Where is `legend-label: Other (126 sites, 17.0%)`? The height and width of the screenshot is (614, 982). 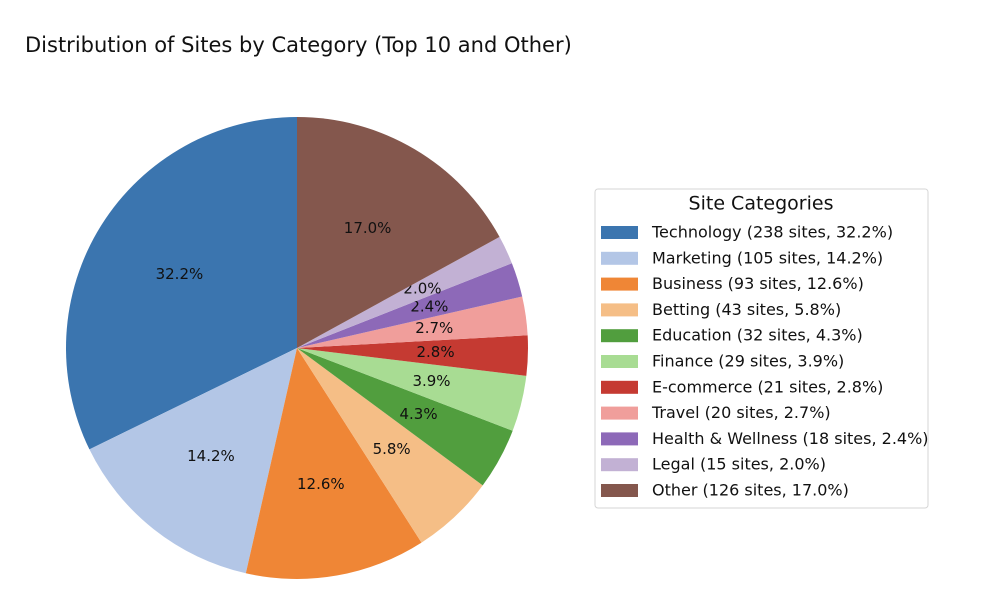 legend-label: Other (126 sites, 17.0%) is located at coordinates (750, 490).